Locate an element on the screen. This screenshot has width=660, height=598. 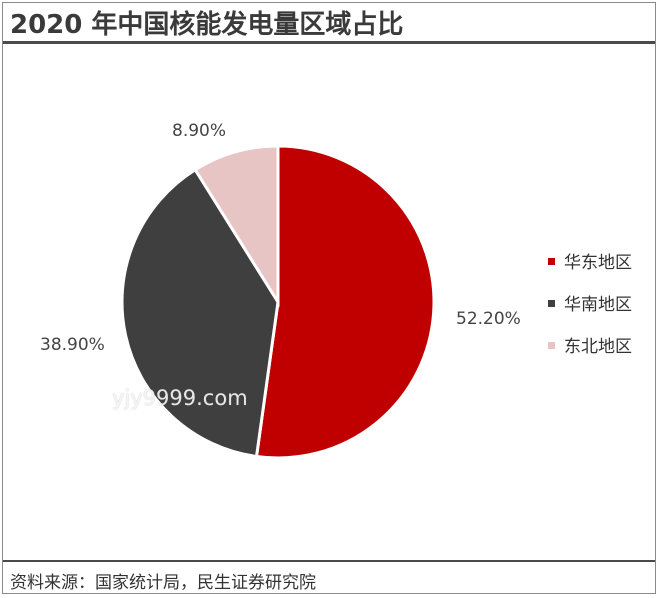
data-label-south-china: 38.90% is located at coordinates (72, 345).